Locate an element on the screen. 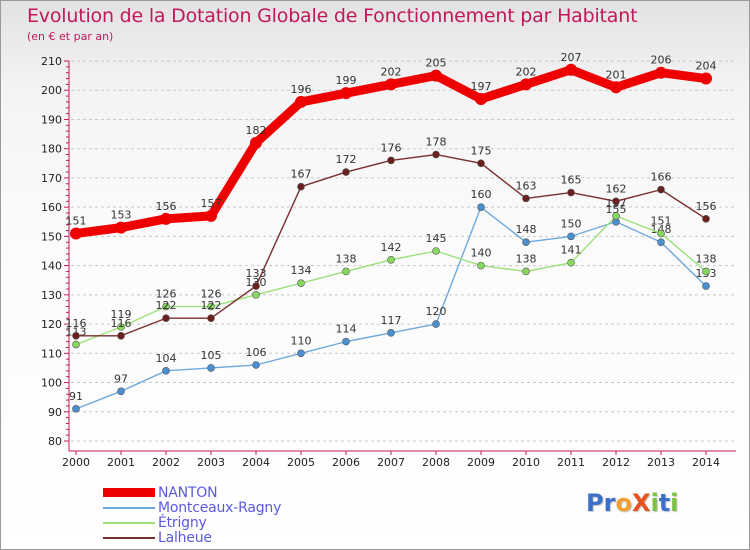 The image size is (750, 550). logo-letter: t is located at coordinates (664, 503).